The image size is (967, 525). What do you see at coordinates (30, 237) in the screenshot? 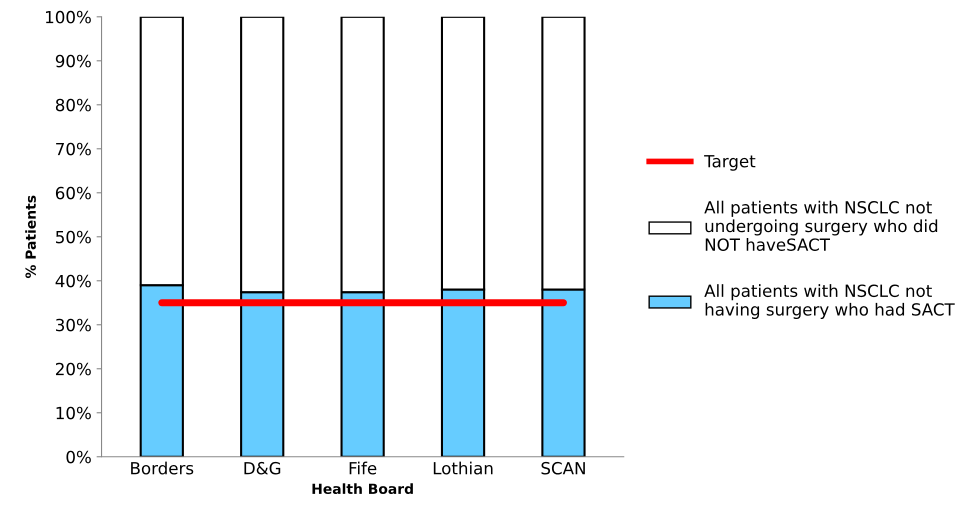
I see `y-axis-title: % Patients` at bounding box center [30, 237].